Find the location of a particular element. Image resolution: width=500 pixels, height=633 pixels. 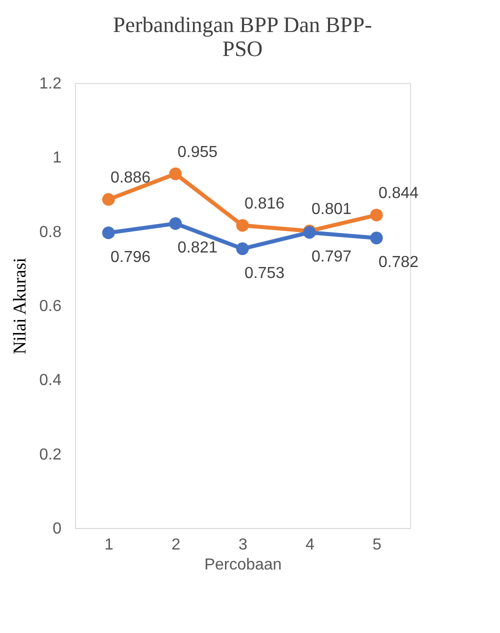

x-tick-label: 1 is located at coordinates (109, 545).